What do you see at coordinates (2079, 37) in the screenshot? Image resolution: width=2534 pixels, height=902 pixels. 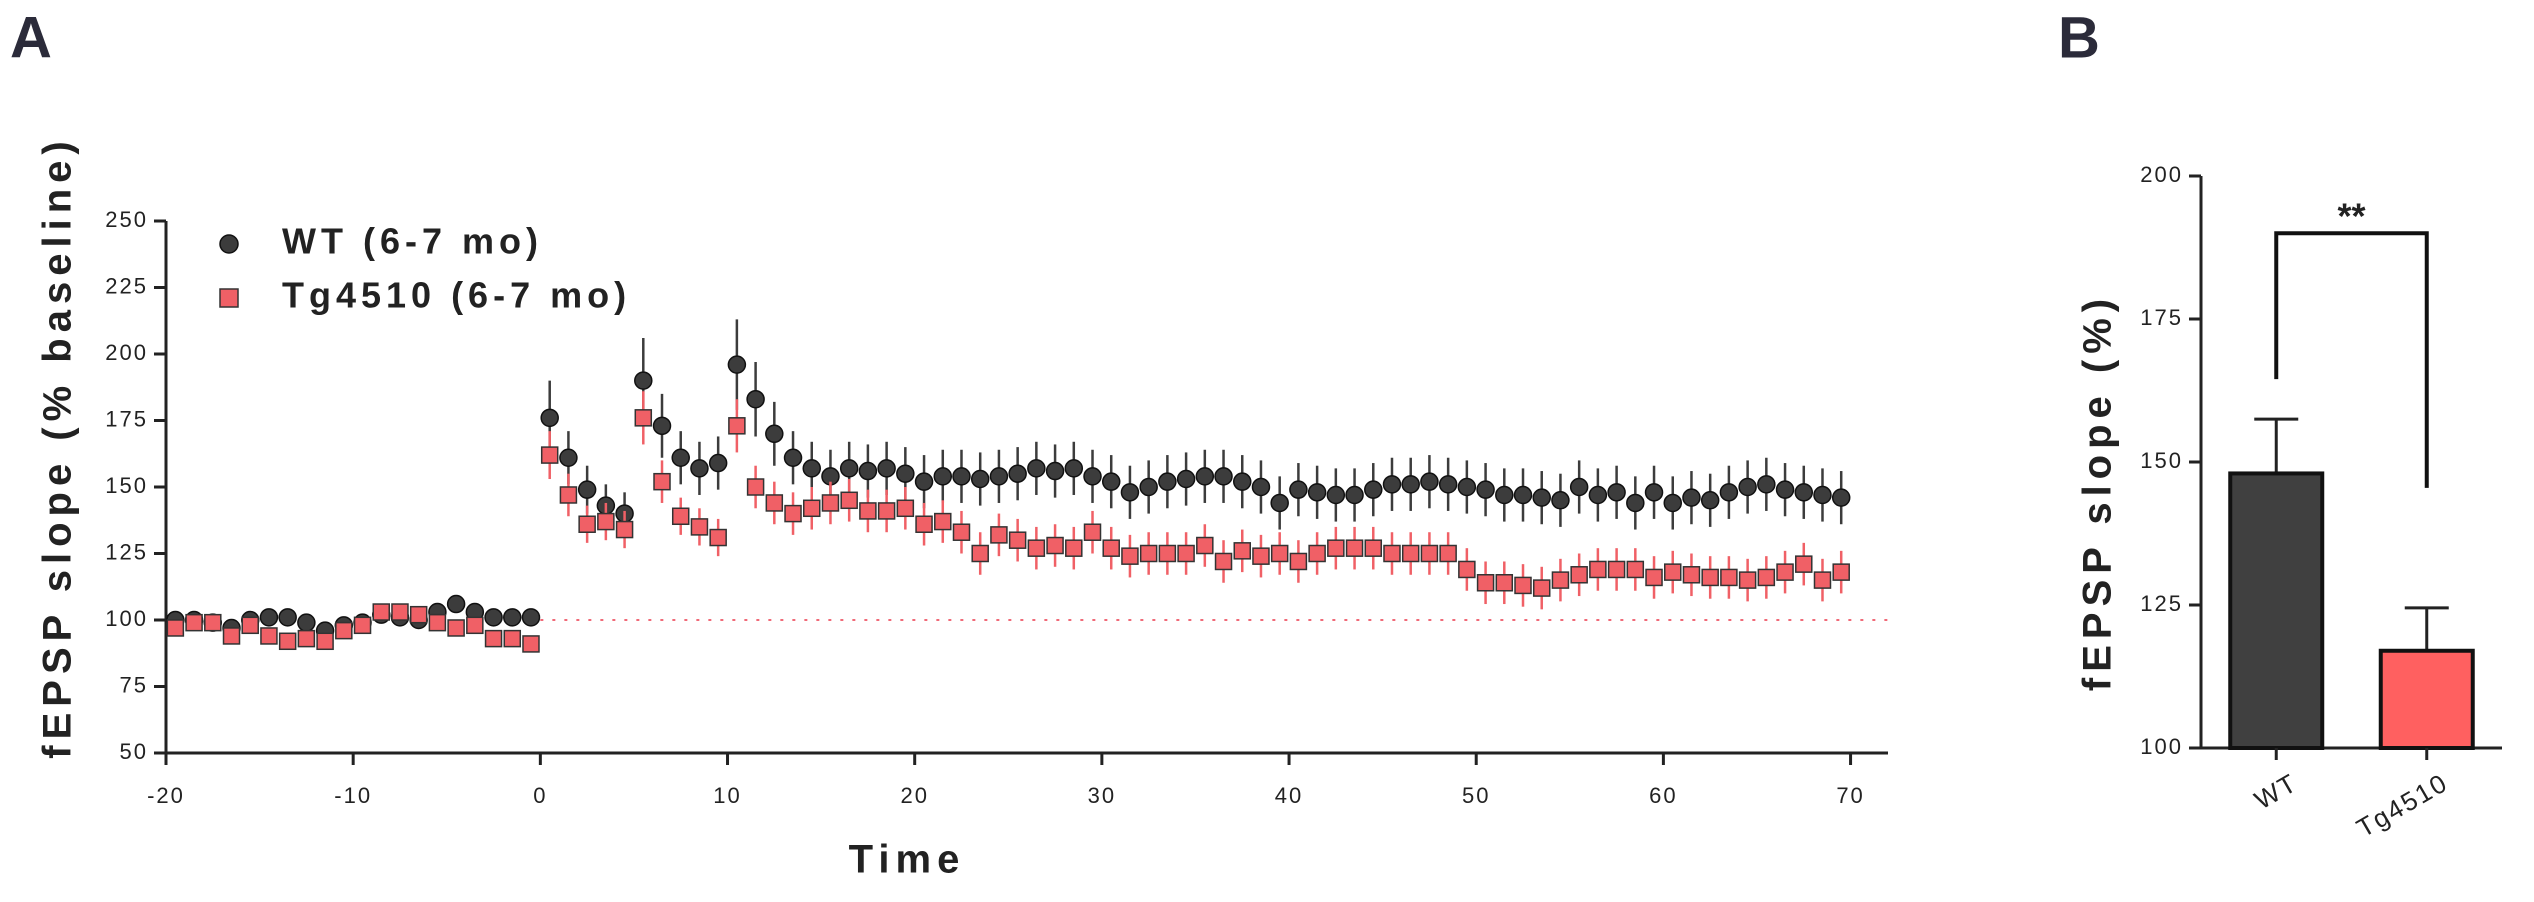 I see `panel-label: B` at bounding box center [2079, 37].